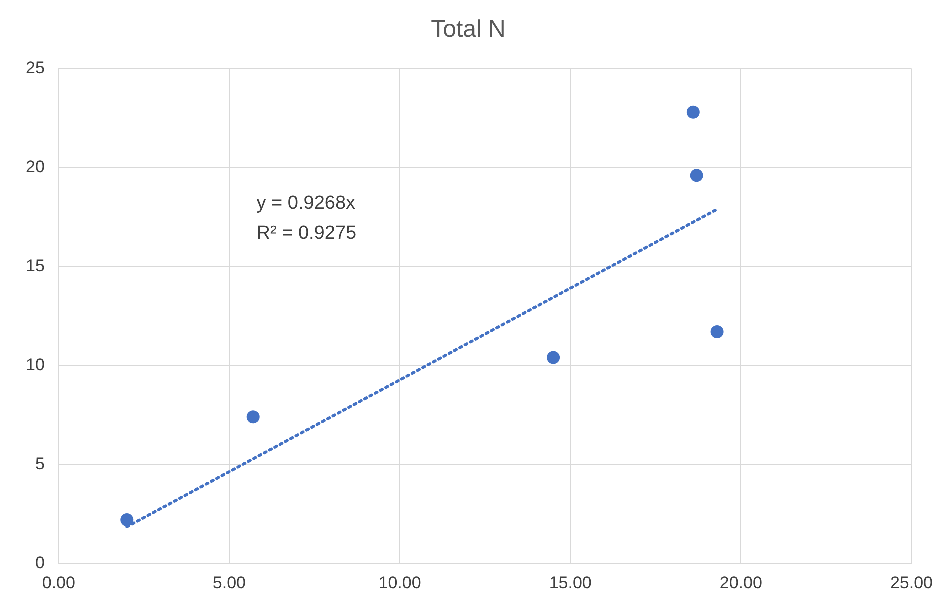  I want to click on x-tick-label: 5.00, so click(229, 582).